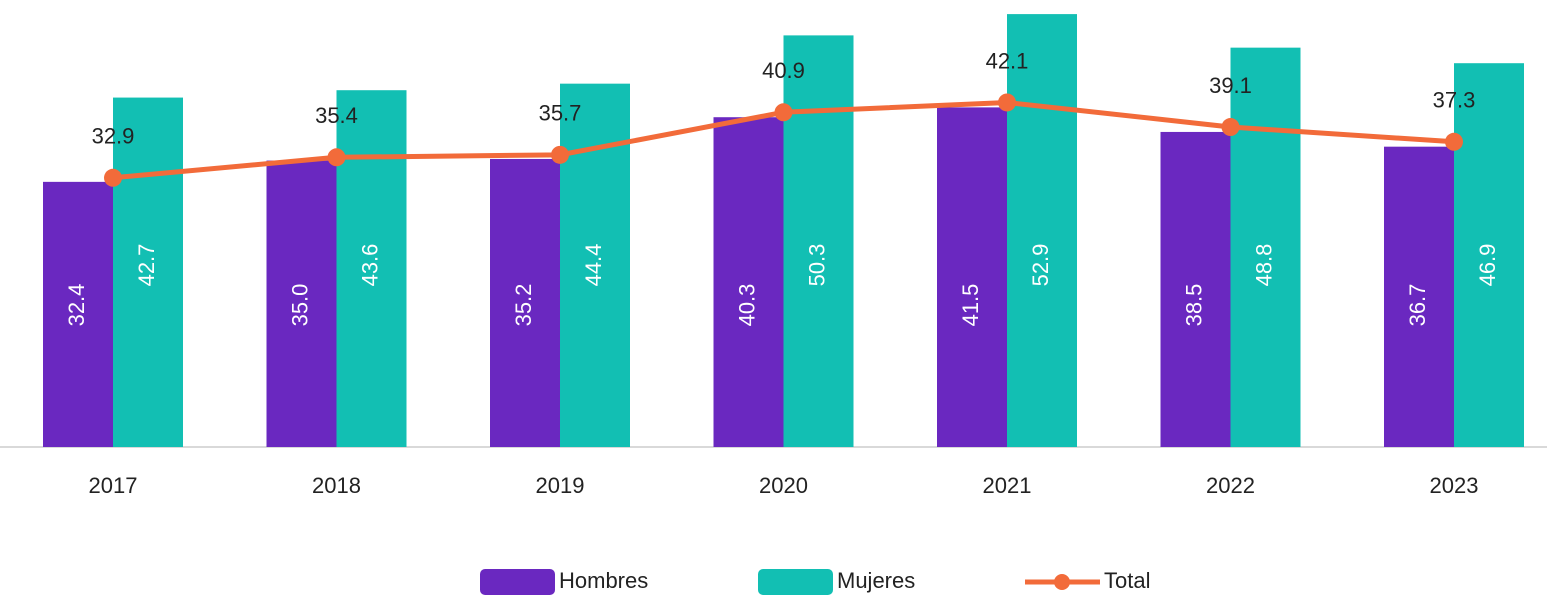 Image resolution: width=1547 pixels, height=603 pixels. I want to click on x-tick-label: 2019, so click(560, 485).